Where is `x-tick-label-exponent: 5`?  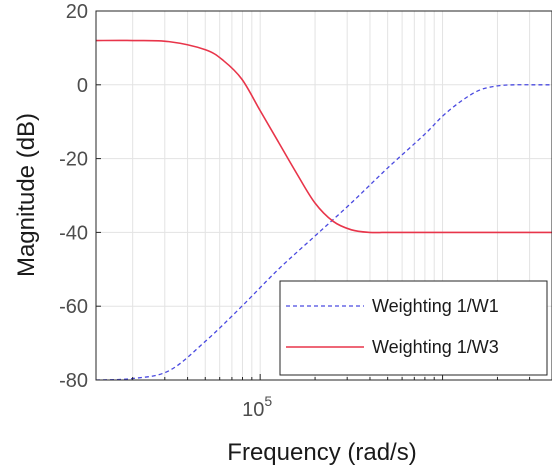
x-tick-label-exponent: 5 is located at coordinates (268, 401).